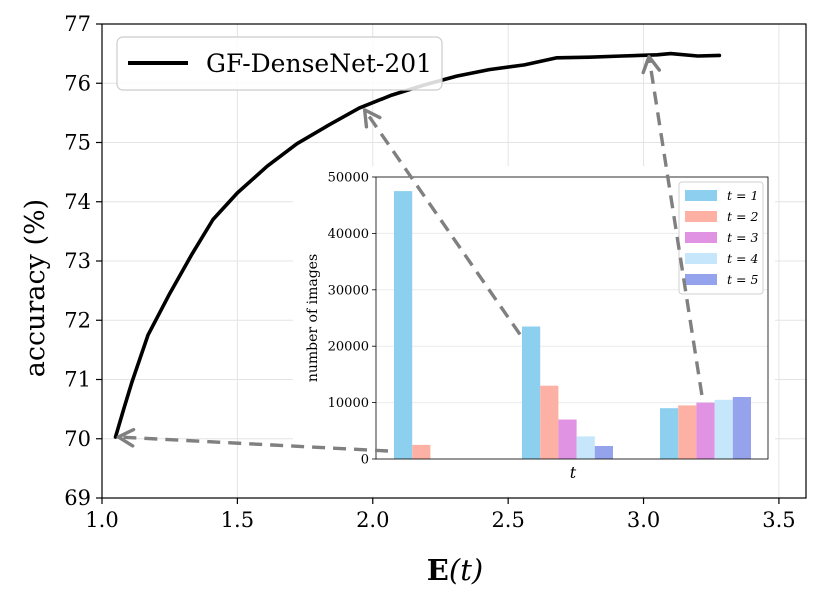  What do you see at coordinates (77, 24) in the screenshot?
I see `main-y-tick-label-8: 77` at bounding box center [77, 24].